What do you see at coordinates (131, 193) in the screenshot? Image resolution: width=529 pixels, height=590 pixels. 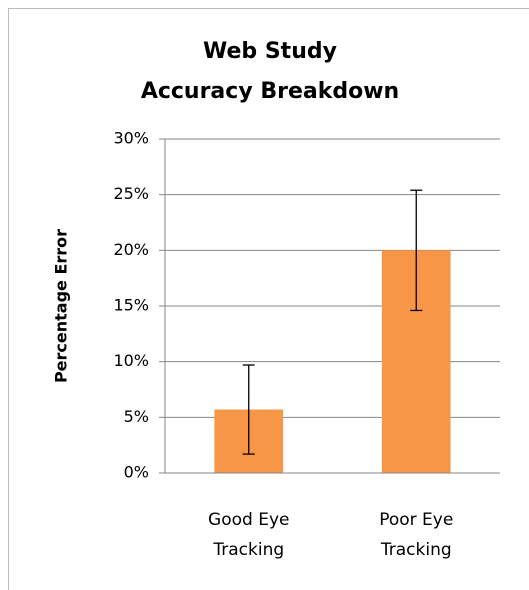 I see `y-tick-label: 25%` at bounding box center [131, 193].